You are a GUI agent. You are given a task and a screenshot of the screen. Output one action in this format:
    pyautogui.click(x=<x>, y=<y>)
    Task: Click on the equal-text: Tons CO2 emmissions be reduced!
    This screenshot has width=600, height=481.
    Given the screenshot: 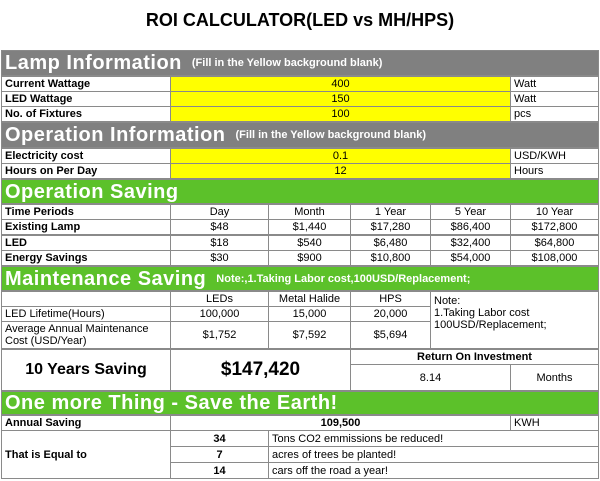 What is the action you would take?
    pyautogui.click(x=433, y=438)
    